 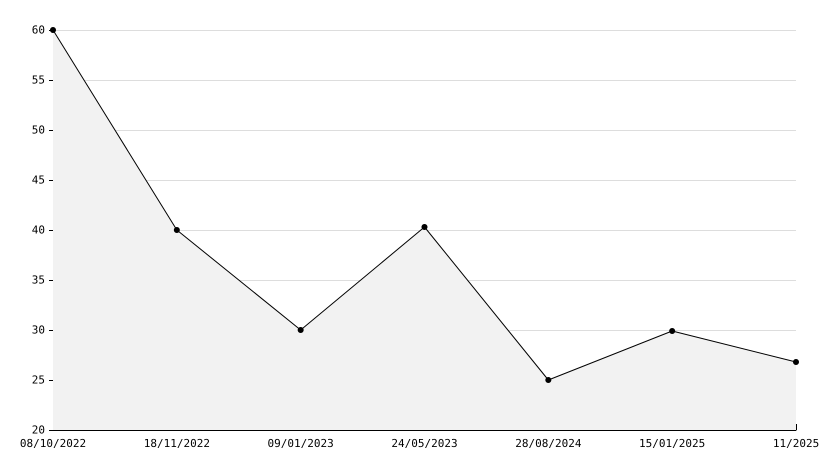 What do you see at coordinates (53, 443) in the screenshot?
I see `x-tick-label: 08/10/2022` at bounding box center [53, 443].